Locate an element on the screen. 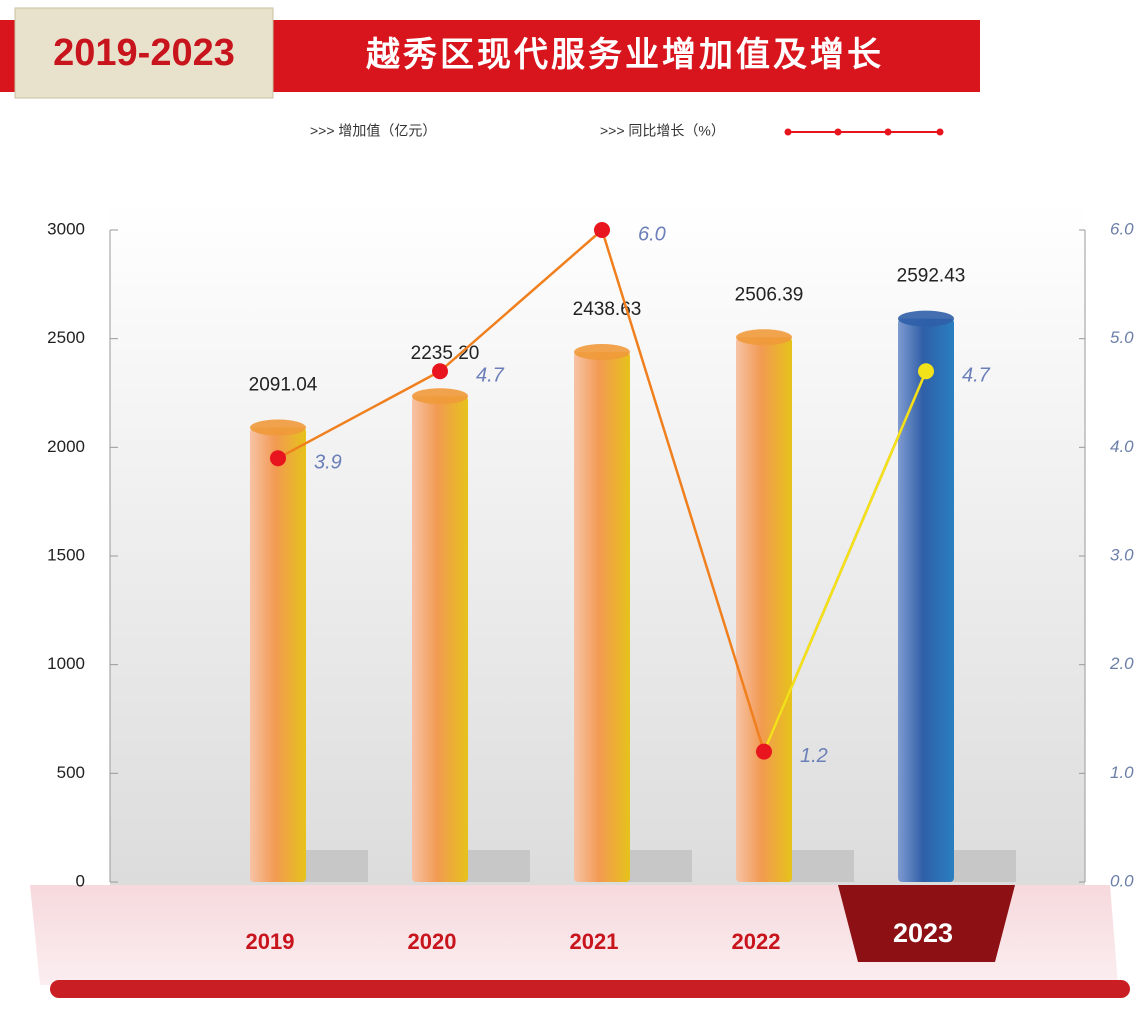 The image size is (1141, 1015). y-tick-label: 1500 is located at coordinates (66, 554).